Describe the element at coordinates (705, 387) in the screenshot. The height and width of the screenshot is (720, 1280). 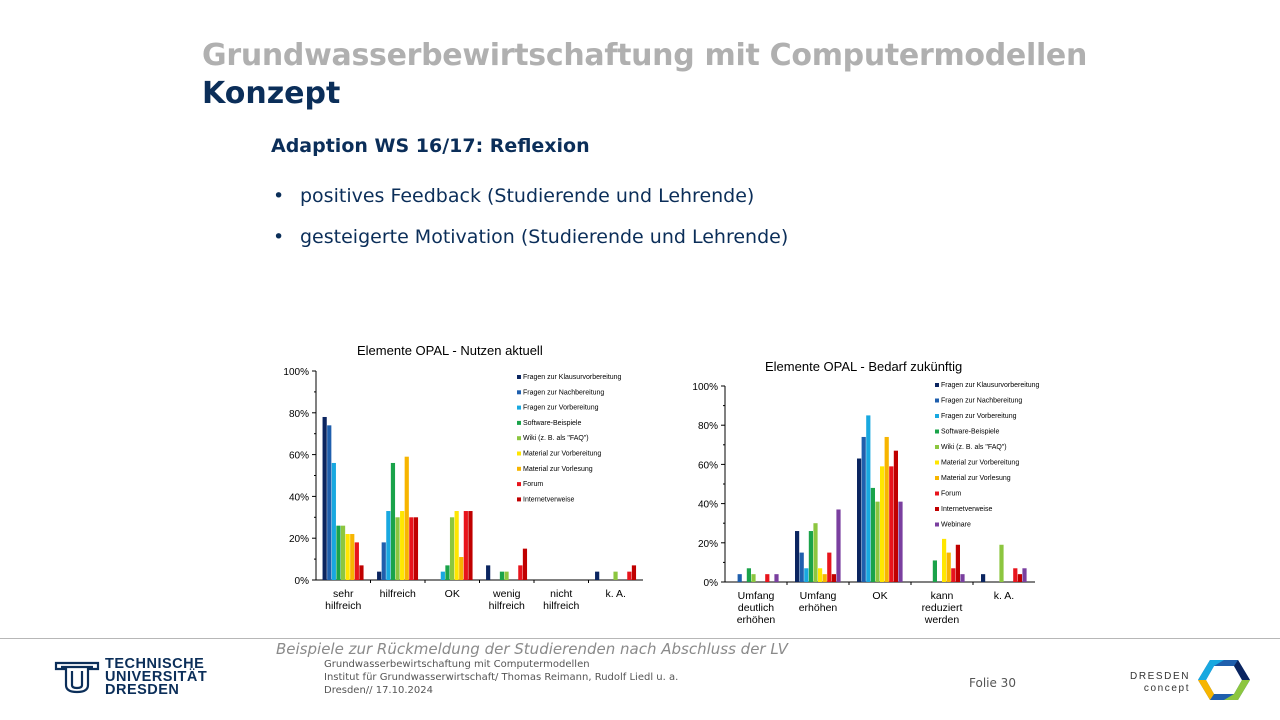
I see `y-tick-label: 100%` at that location.